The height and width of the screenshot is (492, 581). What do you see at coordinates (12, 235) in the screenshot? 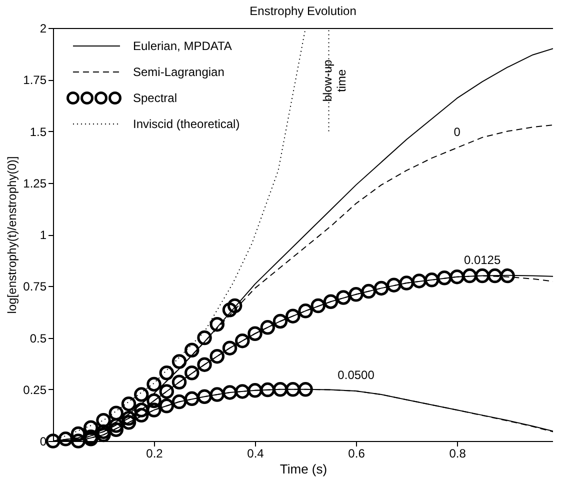
I see `y-axis-title: log[enstrophy(t)/enstrophy(0)]` at bounding box center [12, 235].